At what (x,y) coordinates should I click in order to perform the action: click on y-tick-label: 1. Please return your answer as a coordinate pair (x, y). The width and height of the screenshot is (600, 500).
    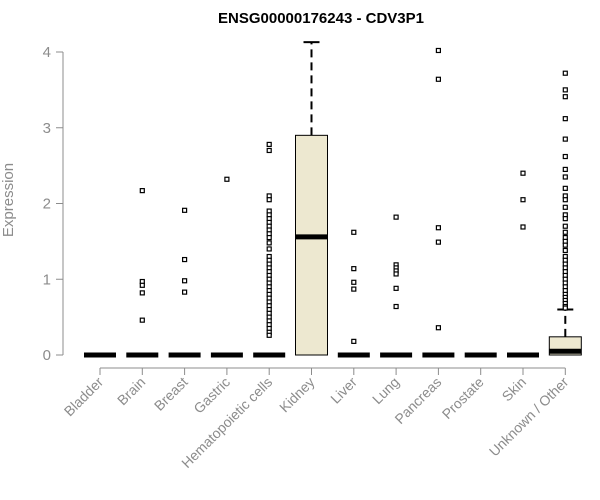
    Looking at the image, I should click on (47, 279).